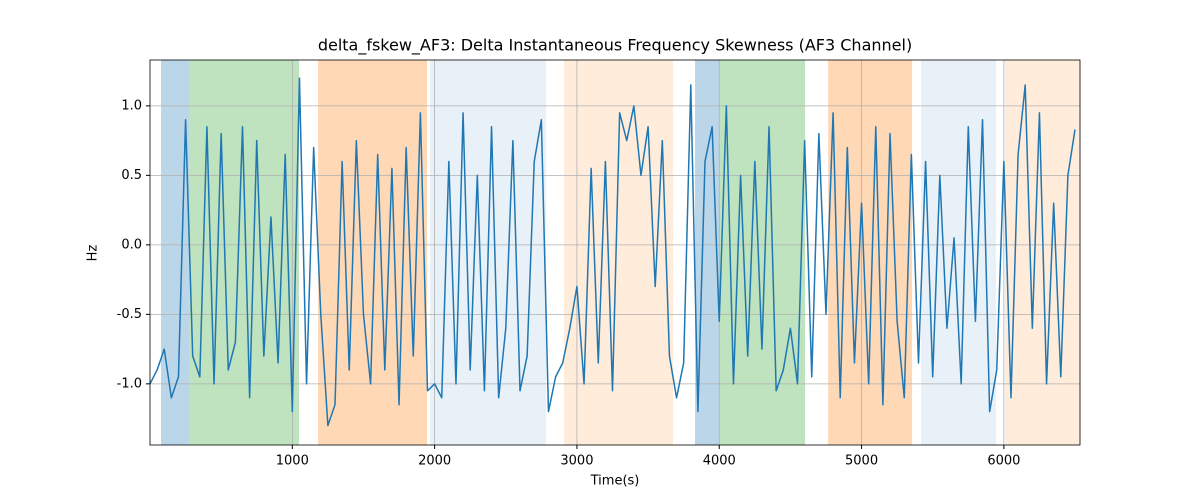 Image resolution: width=1200 pixels, height=504 pixels. I want to click on y-tick-label: 1.0, so click(131, 105).